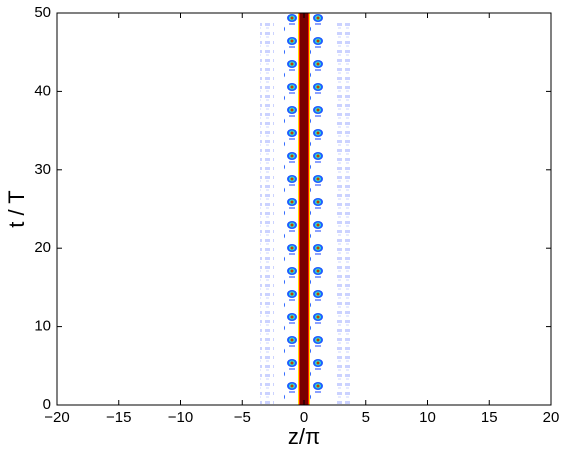  What do you see at coordinates (366, 417) in the screenshot?
I see `x-tick-label: 5` at bounding box center [366, 417].